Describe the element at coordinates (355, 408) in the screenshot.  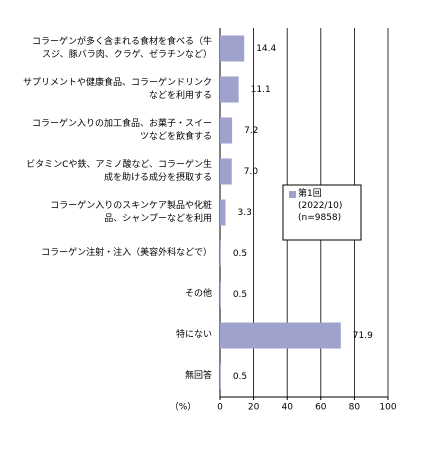
I see `x-tick-label: 80` at that location.